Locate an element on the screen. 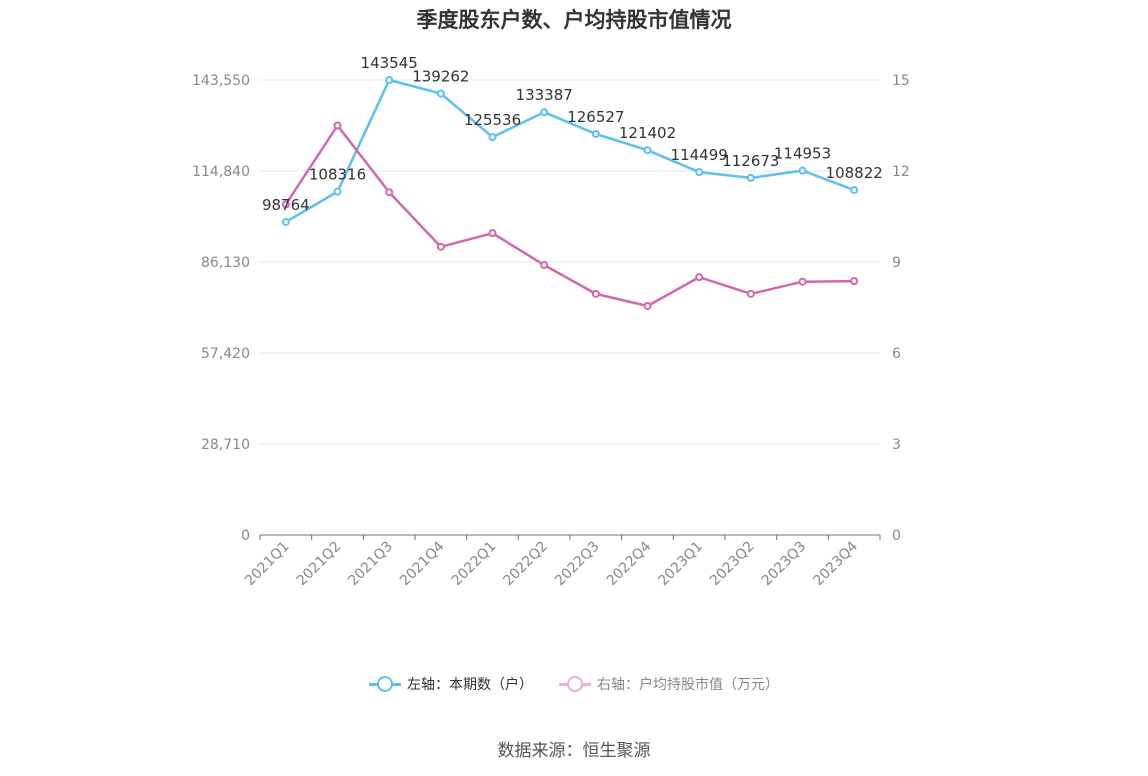 The height and width of the screenshot is (776, 1148). chart-title: 季度股东户数、户均持股市值情况 is located at coordinates (574, 20).